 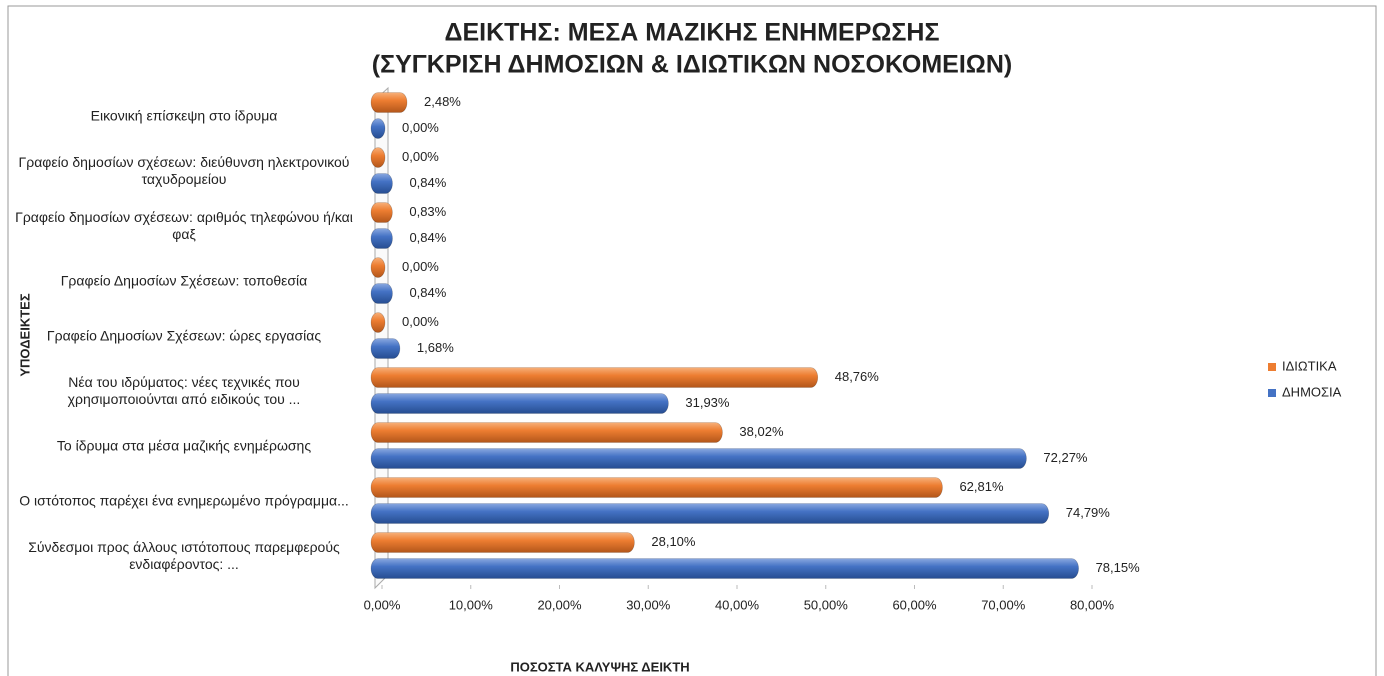 I want to click on value-label: 2,48%, so click(x=442, y=101).